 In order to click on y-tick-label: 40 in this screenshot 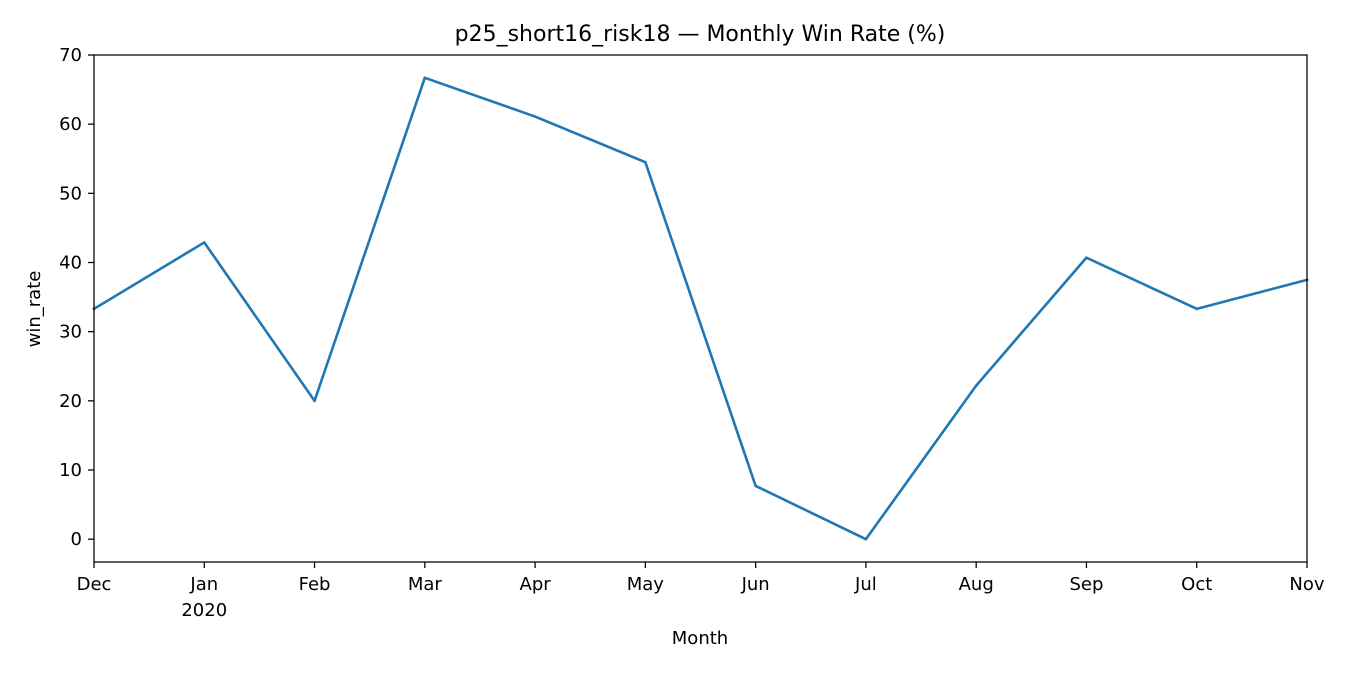, I will do `click(70, 263)`.